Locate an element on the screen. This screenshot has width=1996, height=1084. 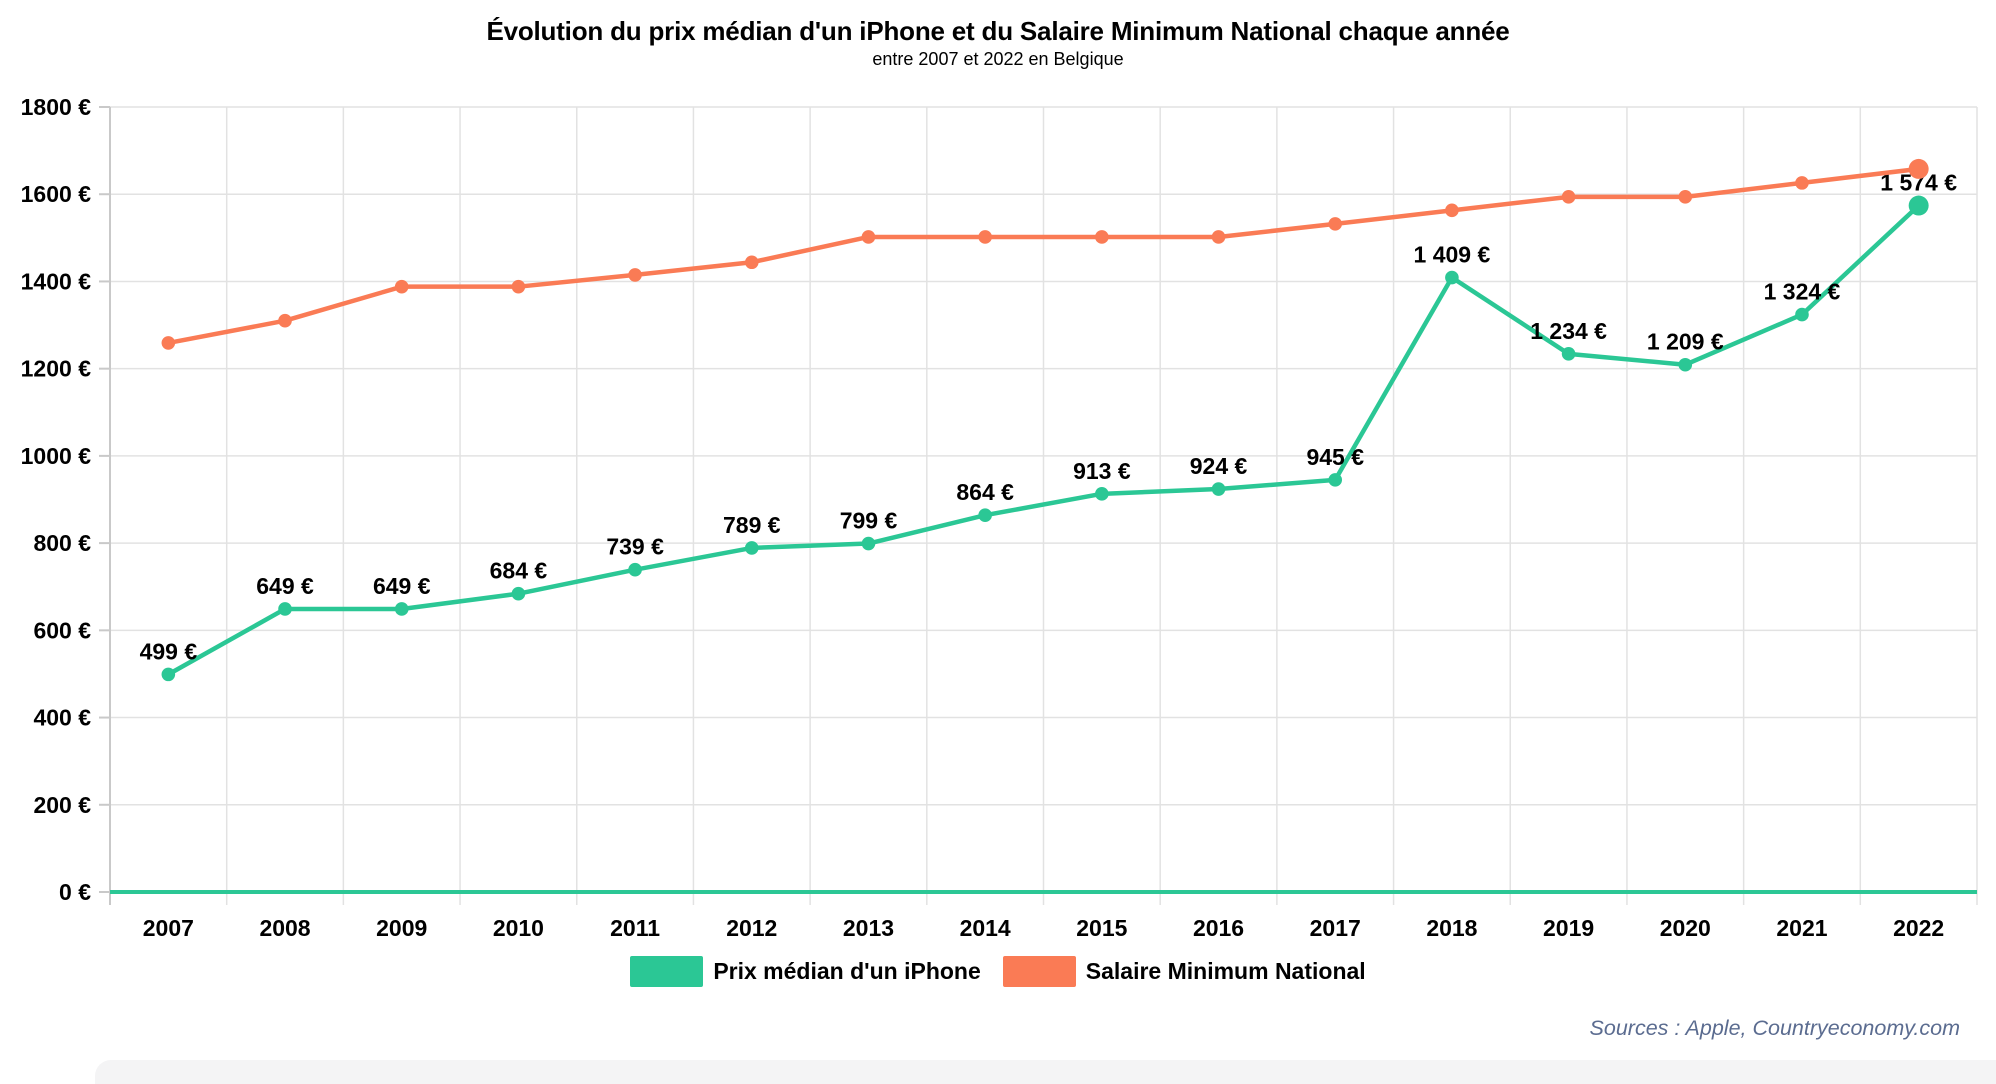
salary-line is located at coordinates (1043, 256).